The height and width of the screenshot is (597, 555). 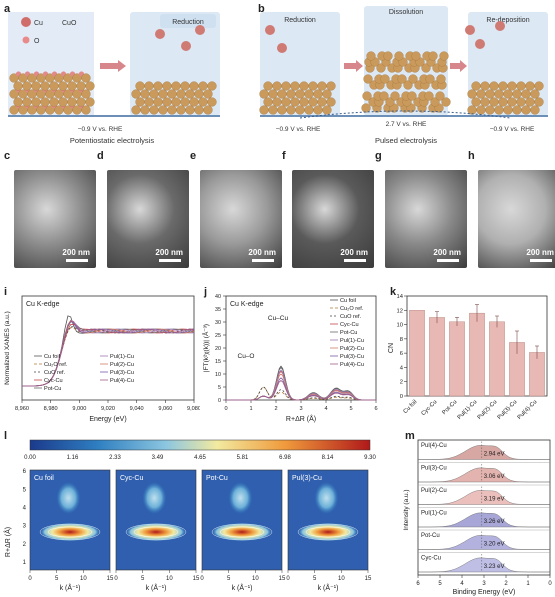 What do you see at coordinates (37, 41) in the screenshot?
I see `legend-o-text: O` at bounding box center [37, 41].